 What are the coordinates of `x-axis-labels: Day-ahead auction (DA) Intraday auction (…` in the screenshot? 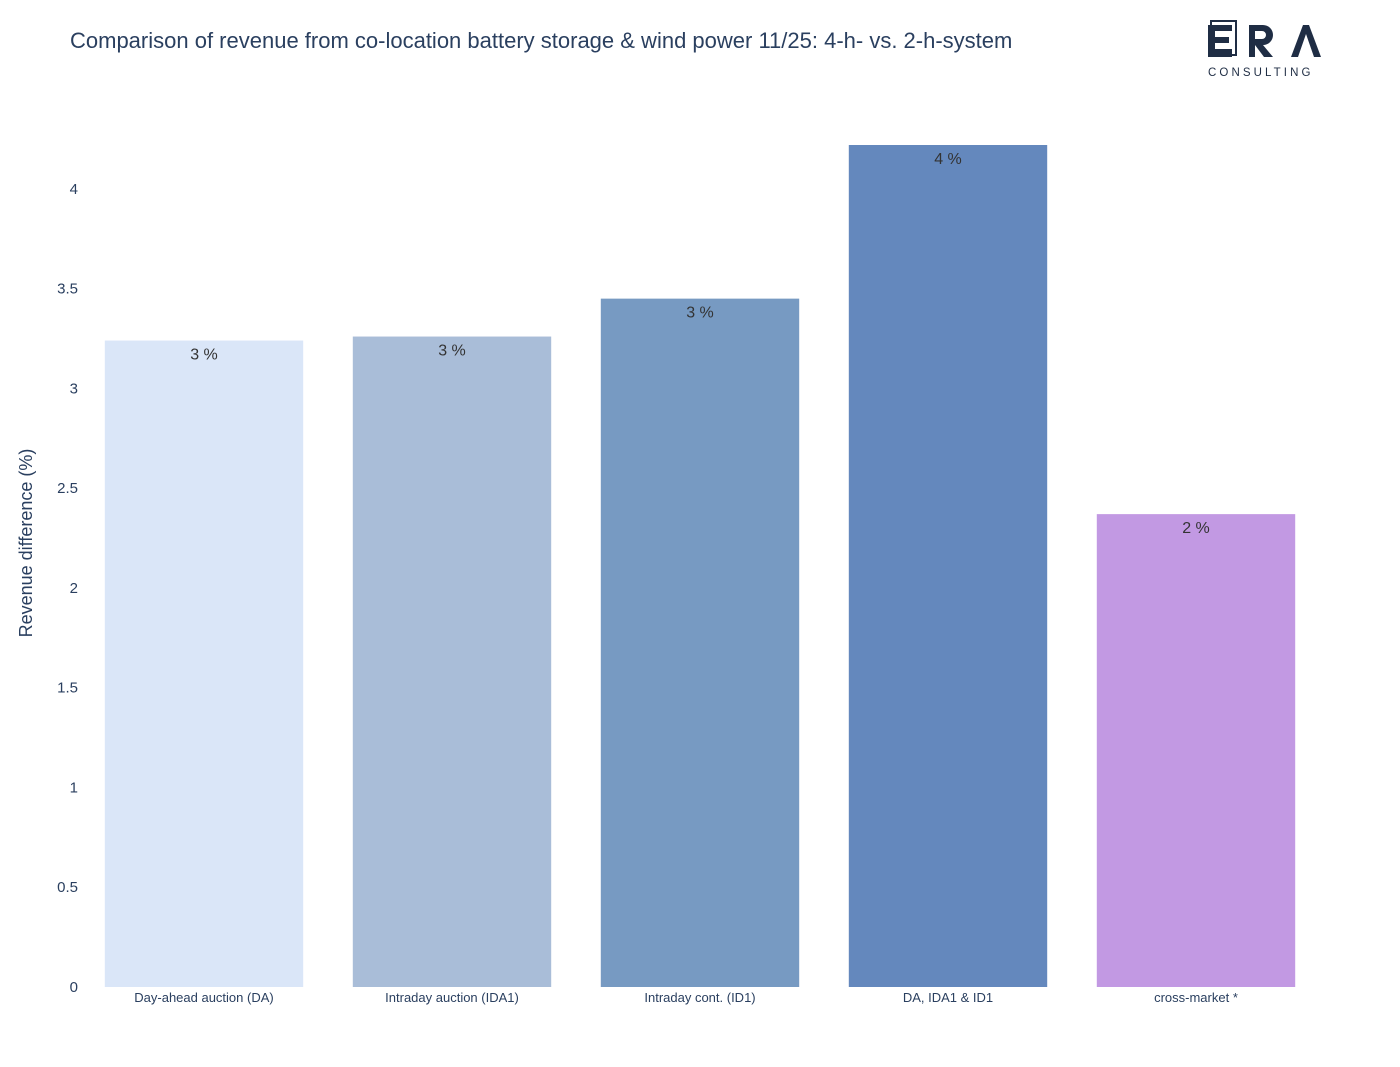 It's located at (686, 997).